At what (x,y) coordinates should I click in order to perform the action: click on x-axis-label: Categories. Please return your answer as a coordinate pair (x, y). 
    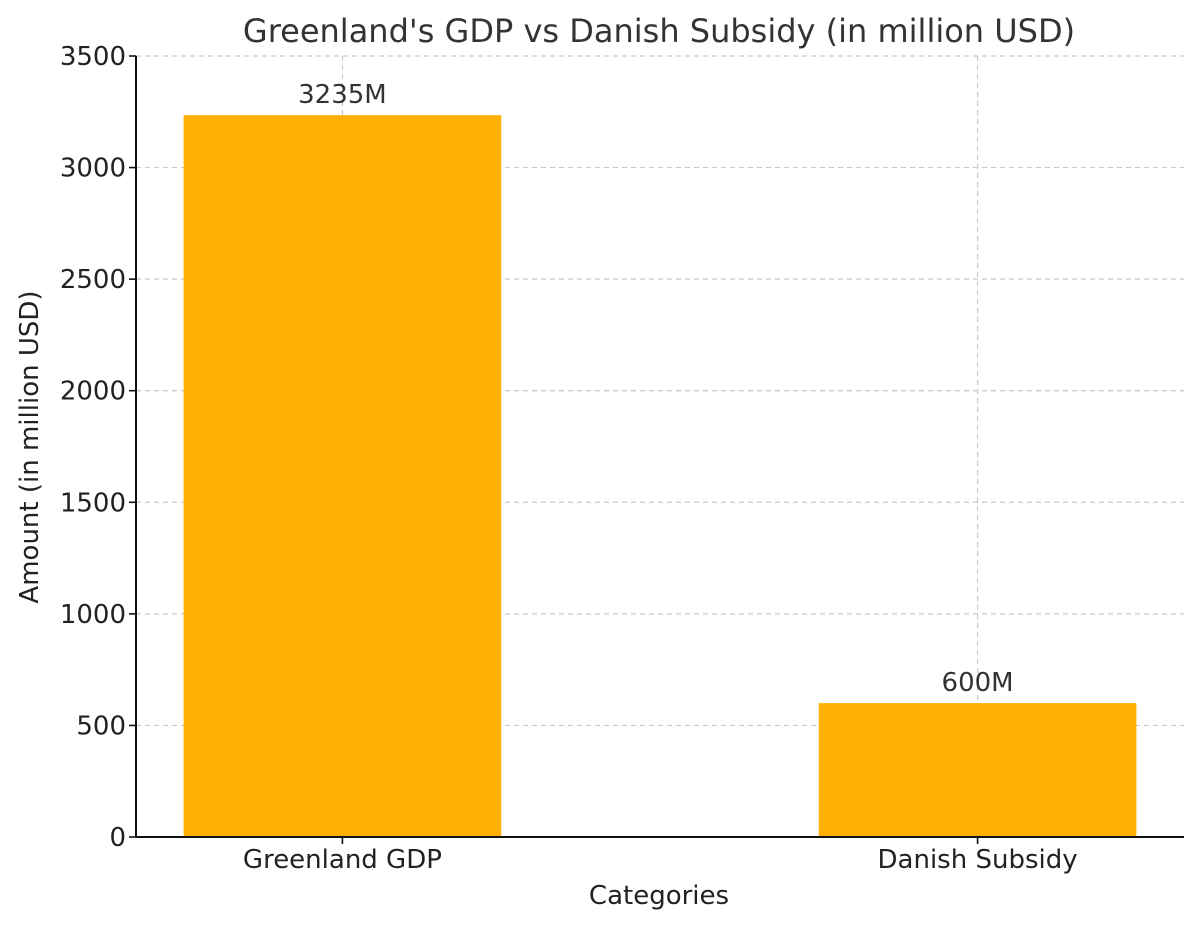
    Looking at the image, I should click on (659, 896).